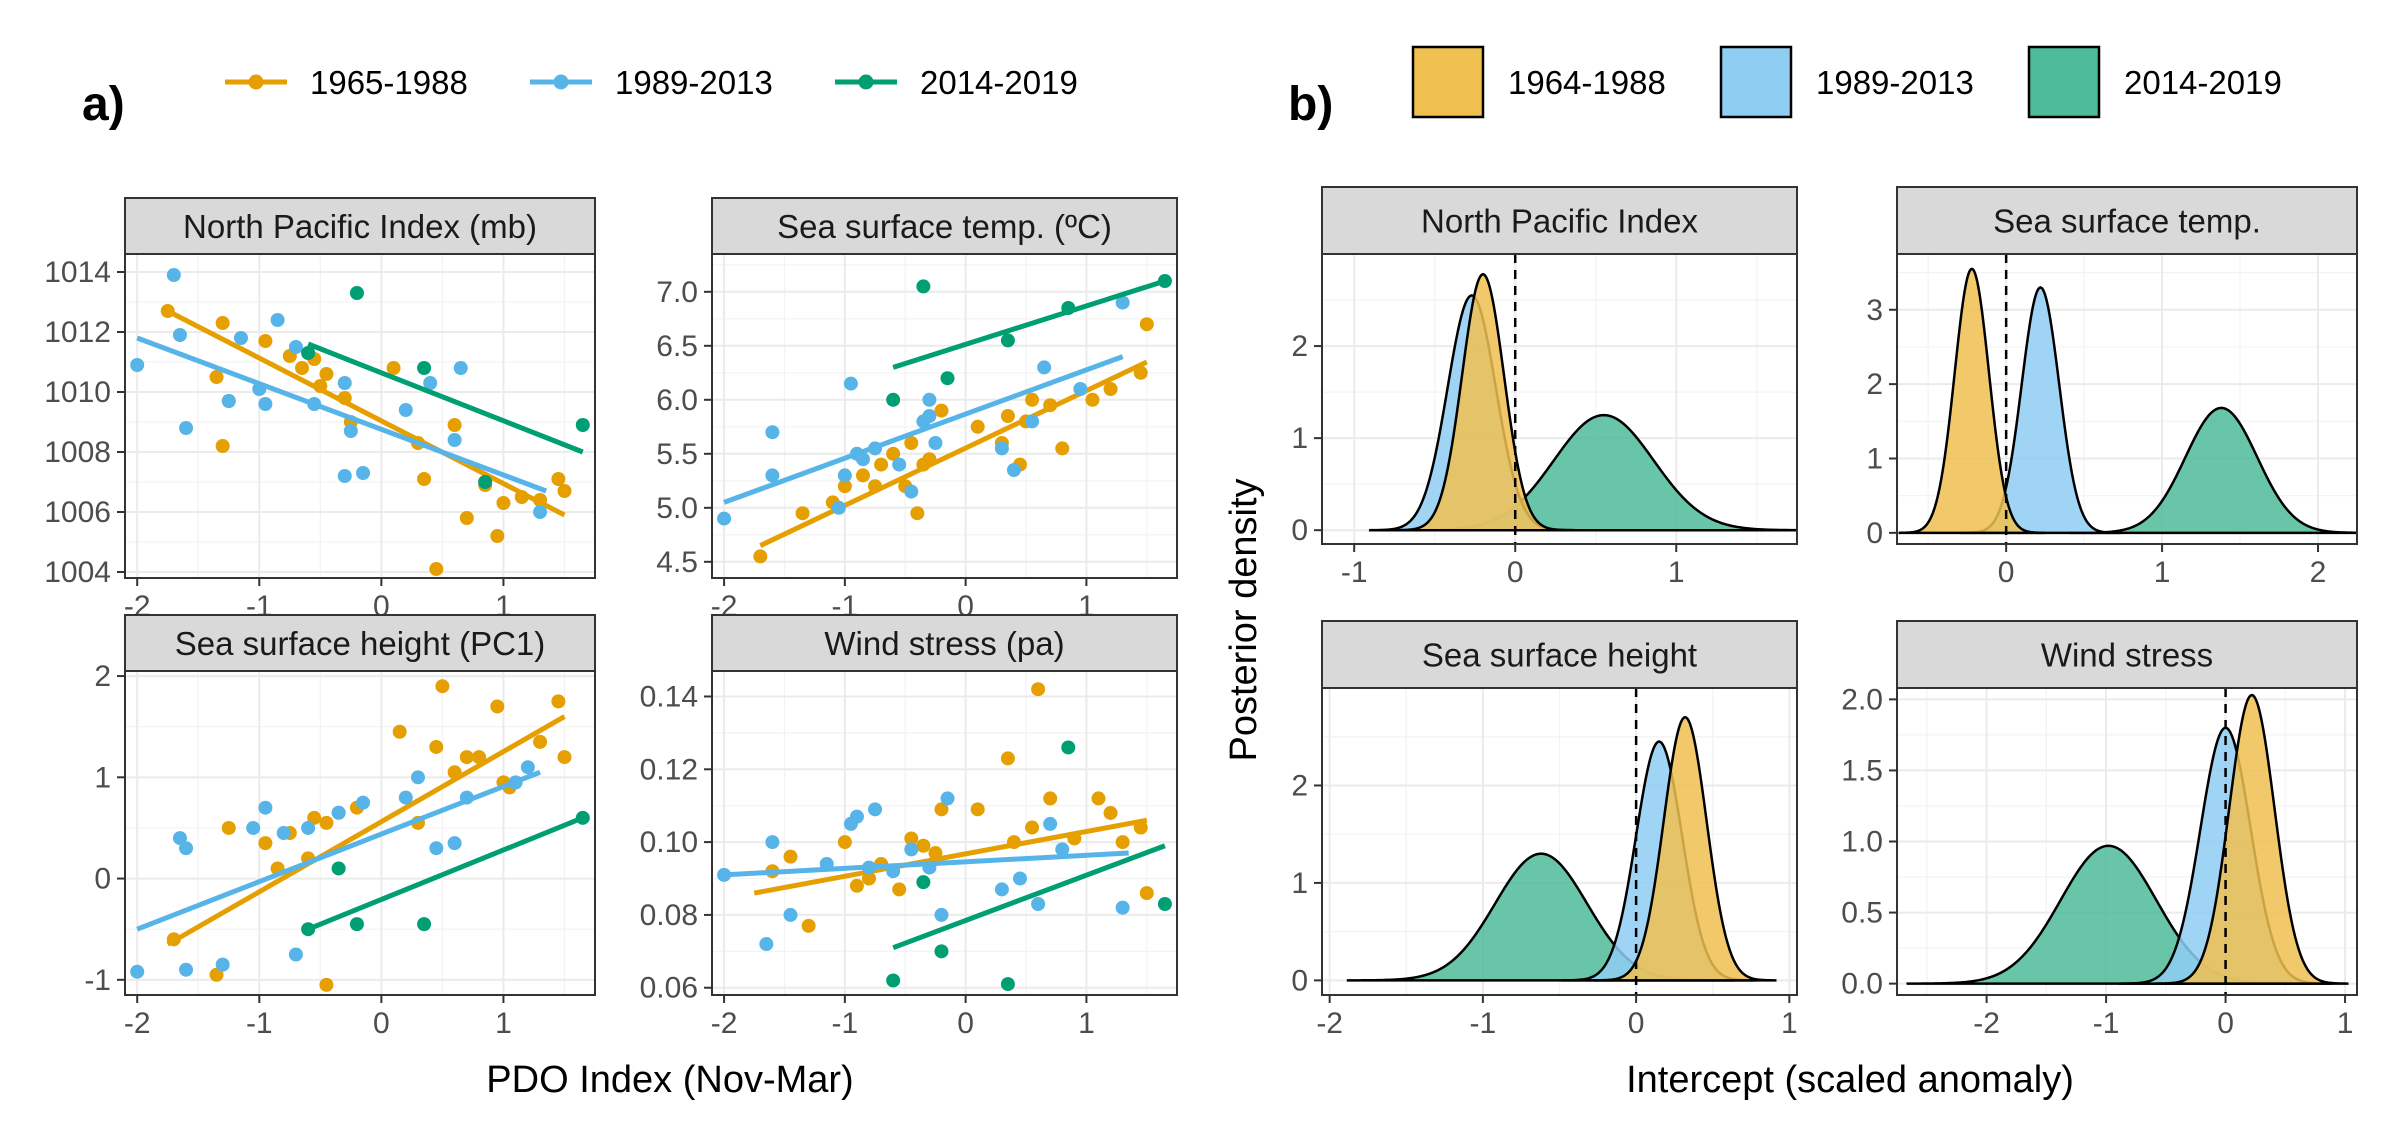  Describe the element at coordinates (360, 643) in the screenshot. I see `panel-strip-title: Sea surface height (PC1)` at that location.